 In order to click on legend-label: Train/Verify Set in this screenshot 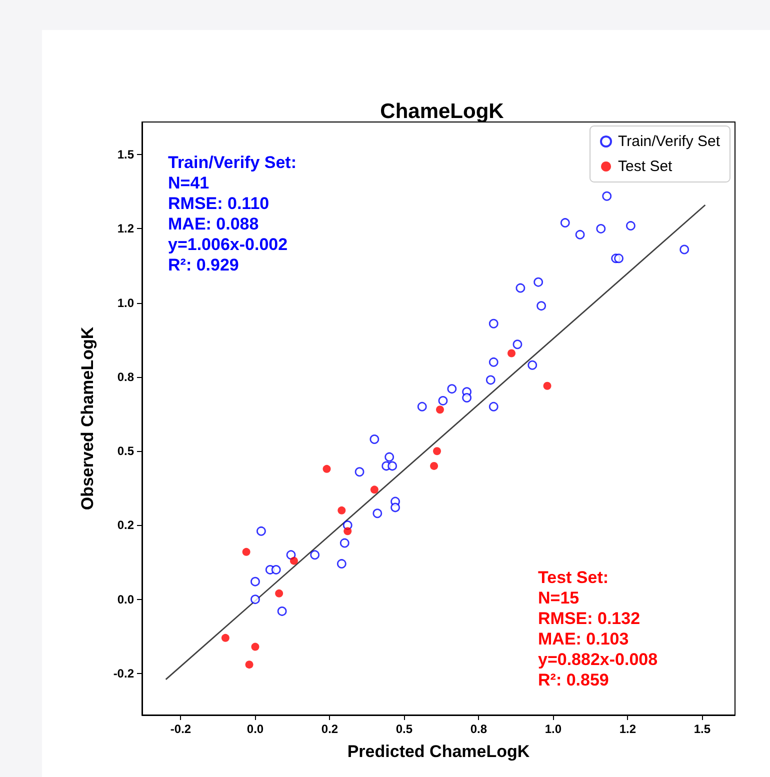, I will do `click(669, 141)`.